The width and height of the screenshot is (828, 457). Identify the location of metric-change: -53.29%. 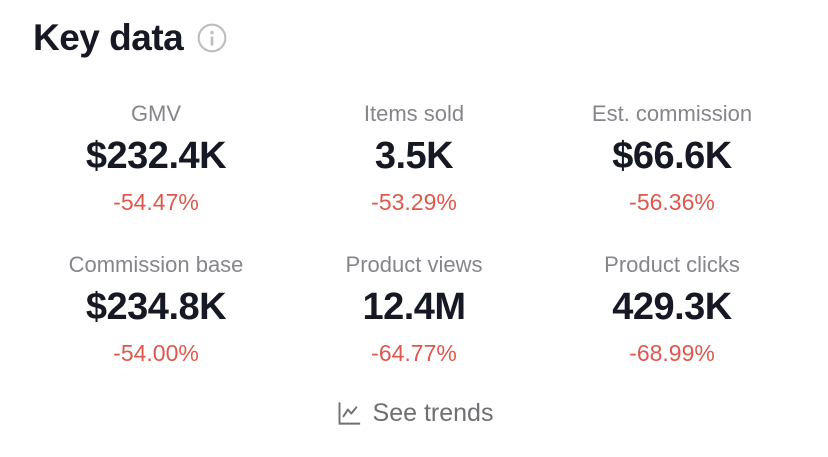
(414, 202).